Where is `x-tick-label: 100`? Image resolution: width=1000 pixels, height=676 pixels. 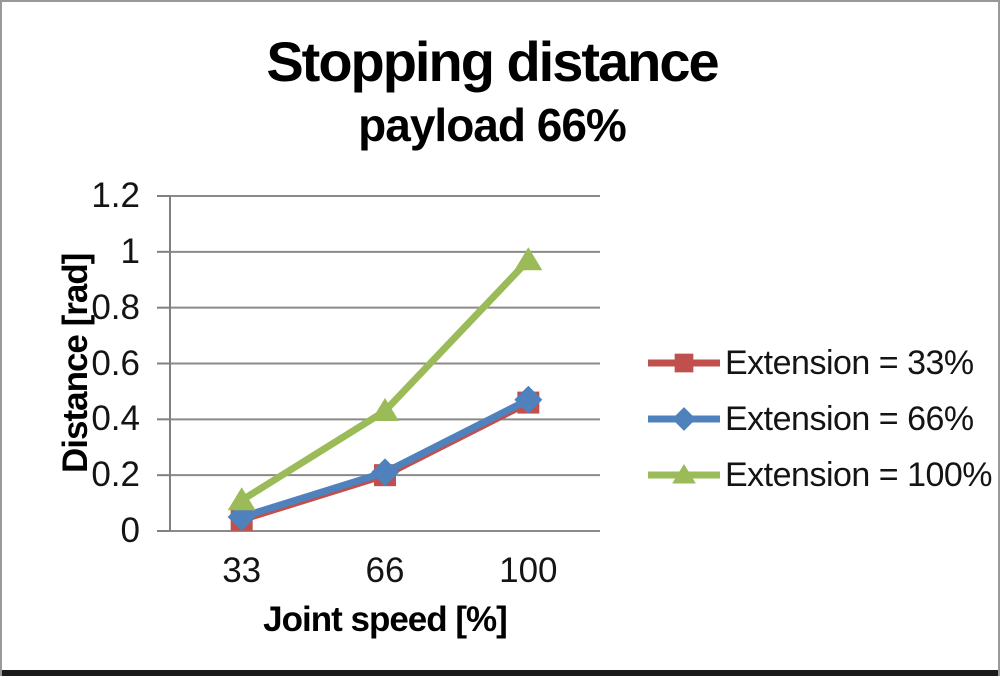
x-tick-label: 100 is located at coordinates (528, 570).